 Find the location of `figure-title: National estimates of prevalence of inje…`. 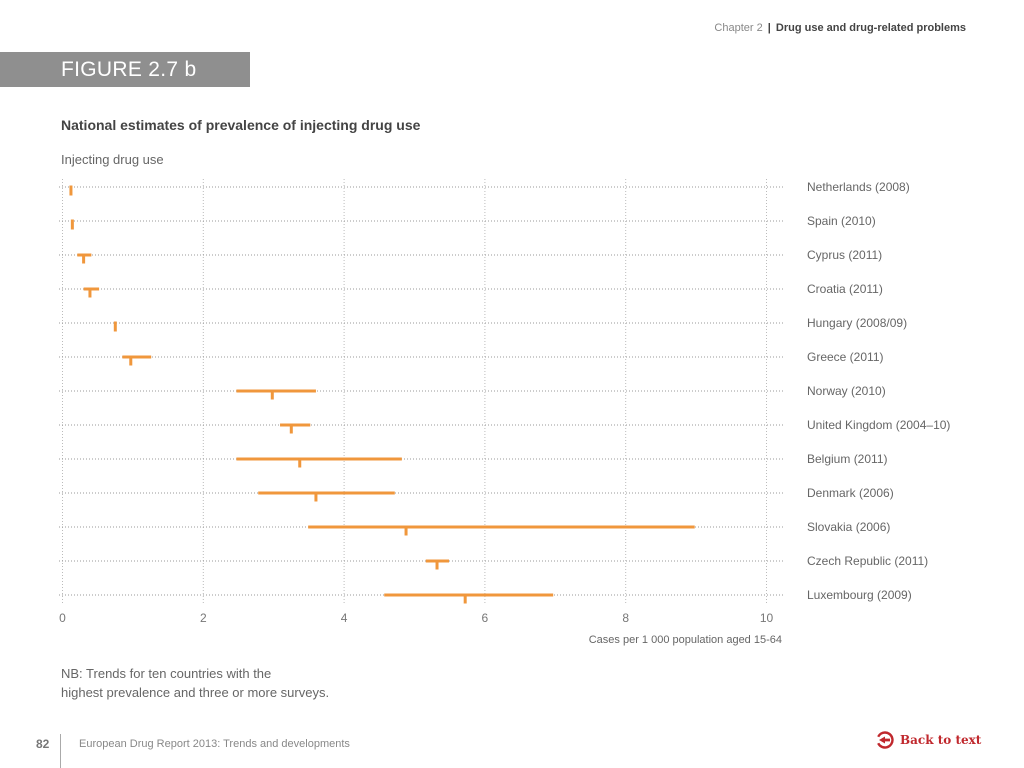

figure-title: National estimates of prevalence of inje… is located at coordinates (241, 125).